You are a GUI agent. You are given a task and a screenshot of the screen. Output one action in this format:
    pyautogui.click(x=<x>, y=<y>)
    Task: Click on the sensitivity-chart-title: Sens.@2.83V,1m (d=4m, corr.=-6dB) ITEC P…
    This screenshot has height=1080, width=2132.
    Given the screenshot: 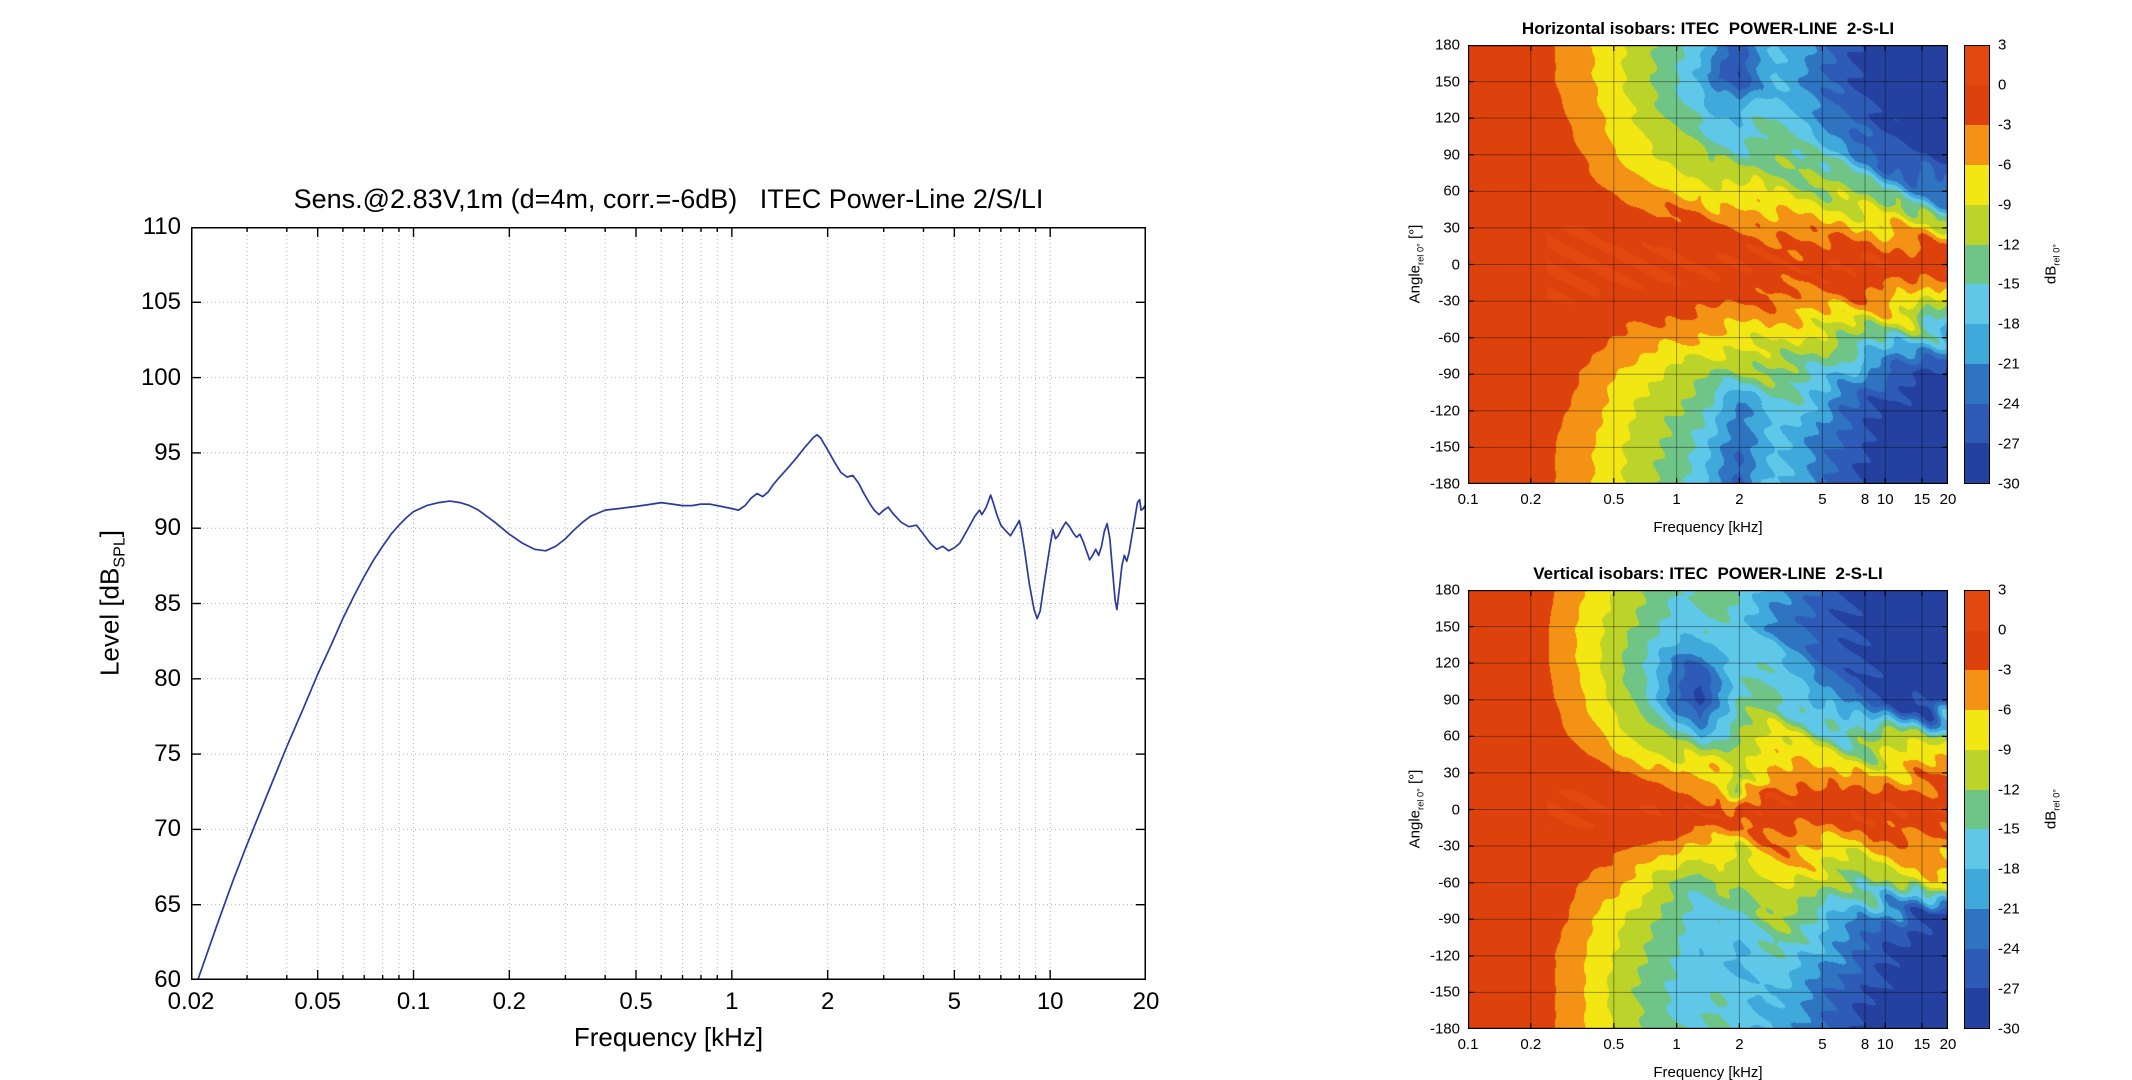 What is the action you would take?
    pyautogui.click(x=668, y=199)
    